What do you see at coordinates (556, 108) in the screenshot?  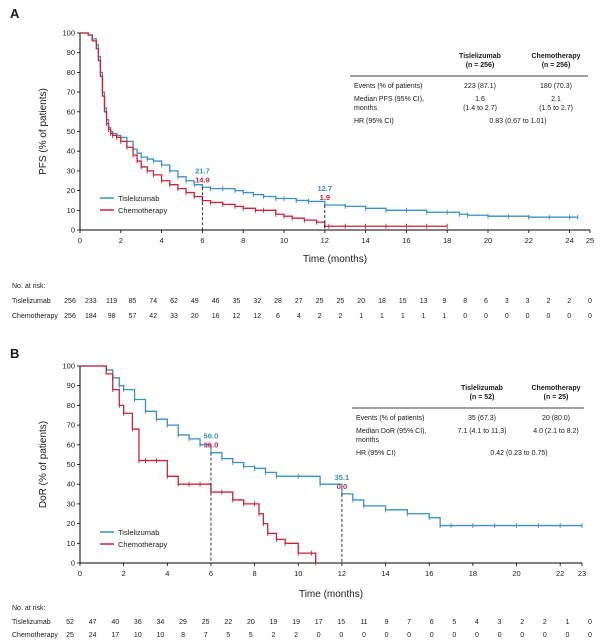 I see `table-cell: (1.5 to 2.7)` at bounding box center [556, 108].